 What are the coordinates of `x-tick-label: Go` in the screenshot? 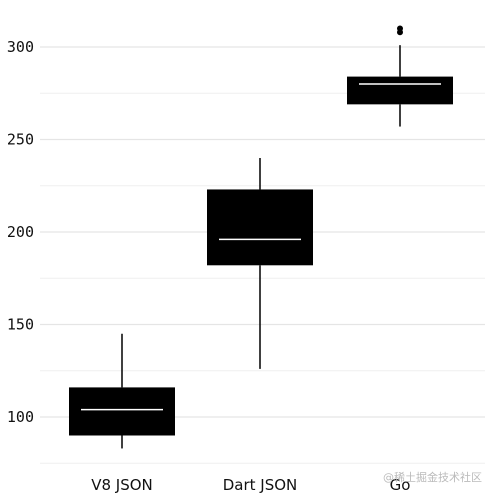 It's located at (400, 485).